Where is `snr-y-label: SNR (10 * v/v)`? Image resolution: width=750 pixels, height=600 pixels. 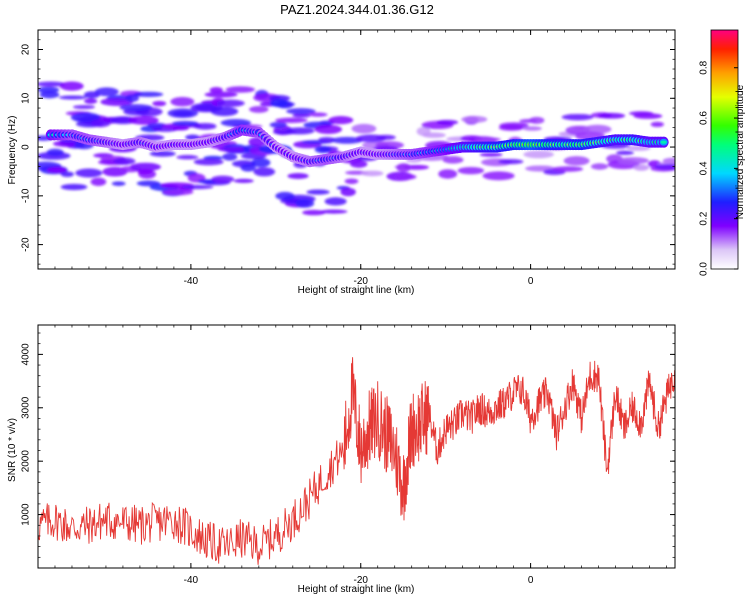 snr-y-label: SNR (10 * v/v) is located at coordinates (12, 450).